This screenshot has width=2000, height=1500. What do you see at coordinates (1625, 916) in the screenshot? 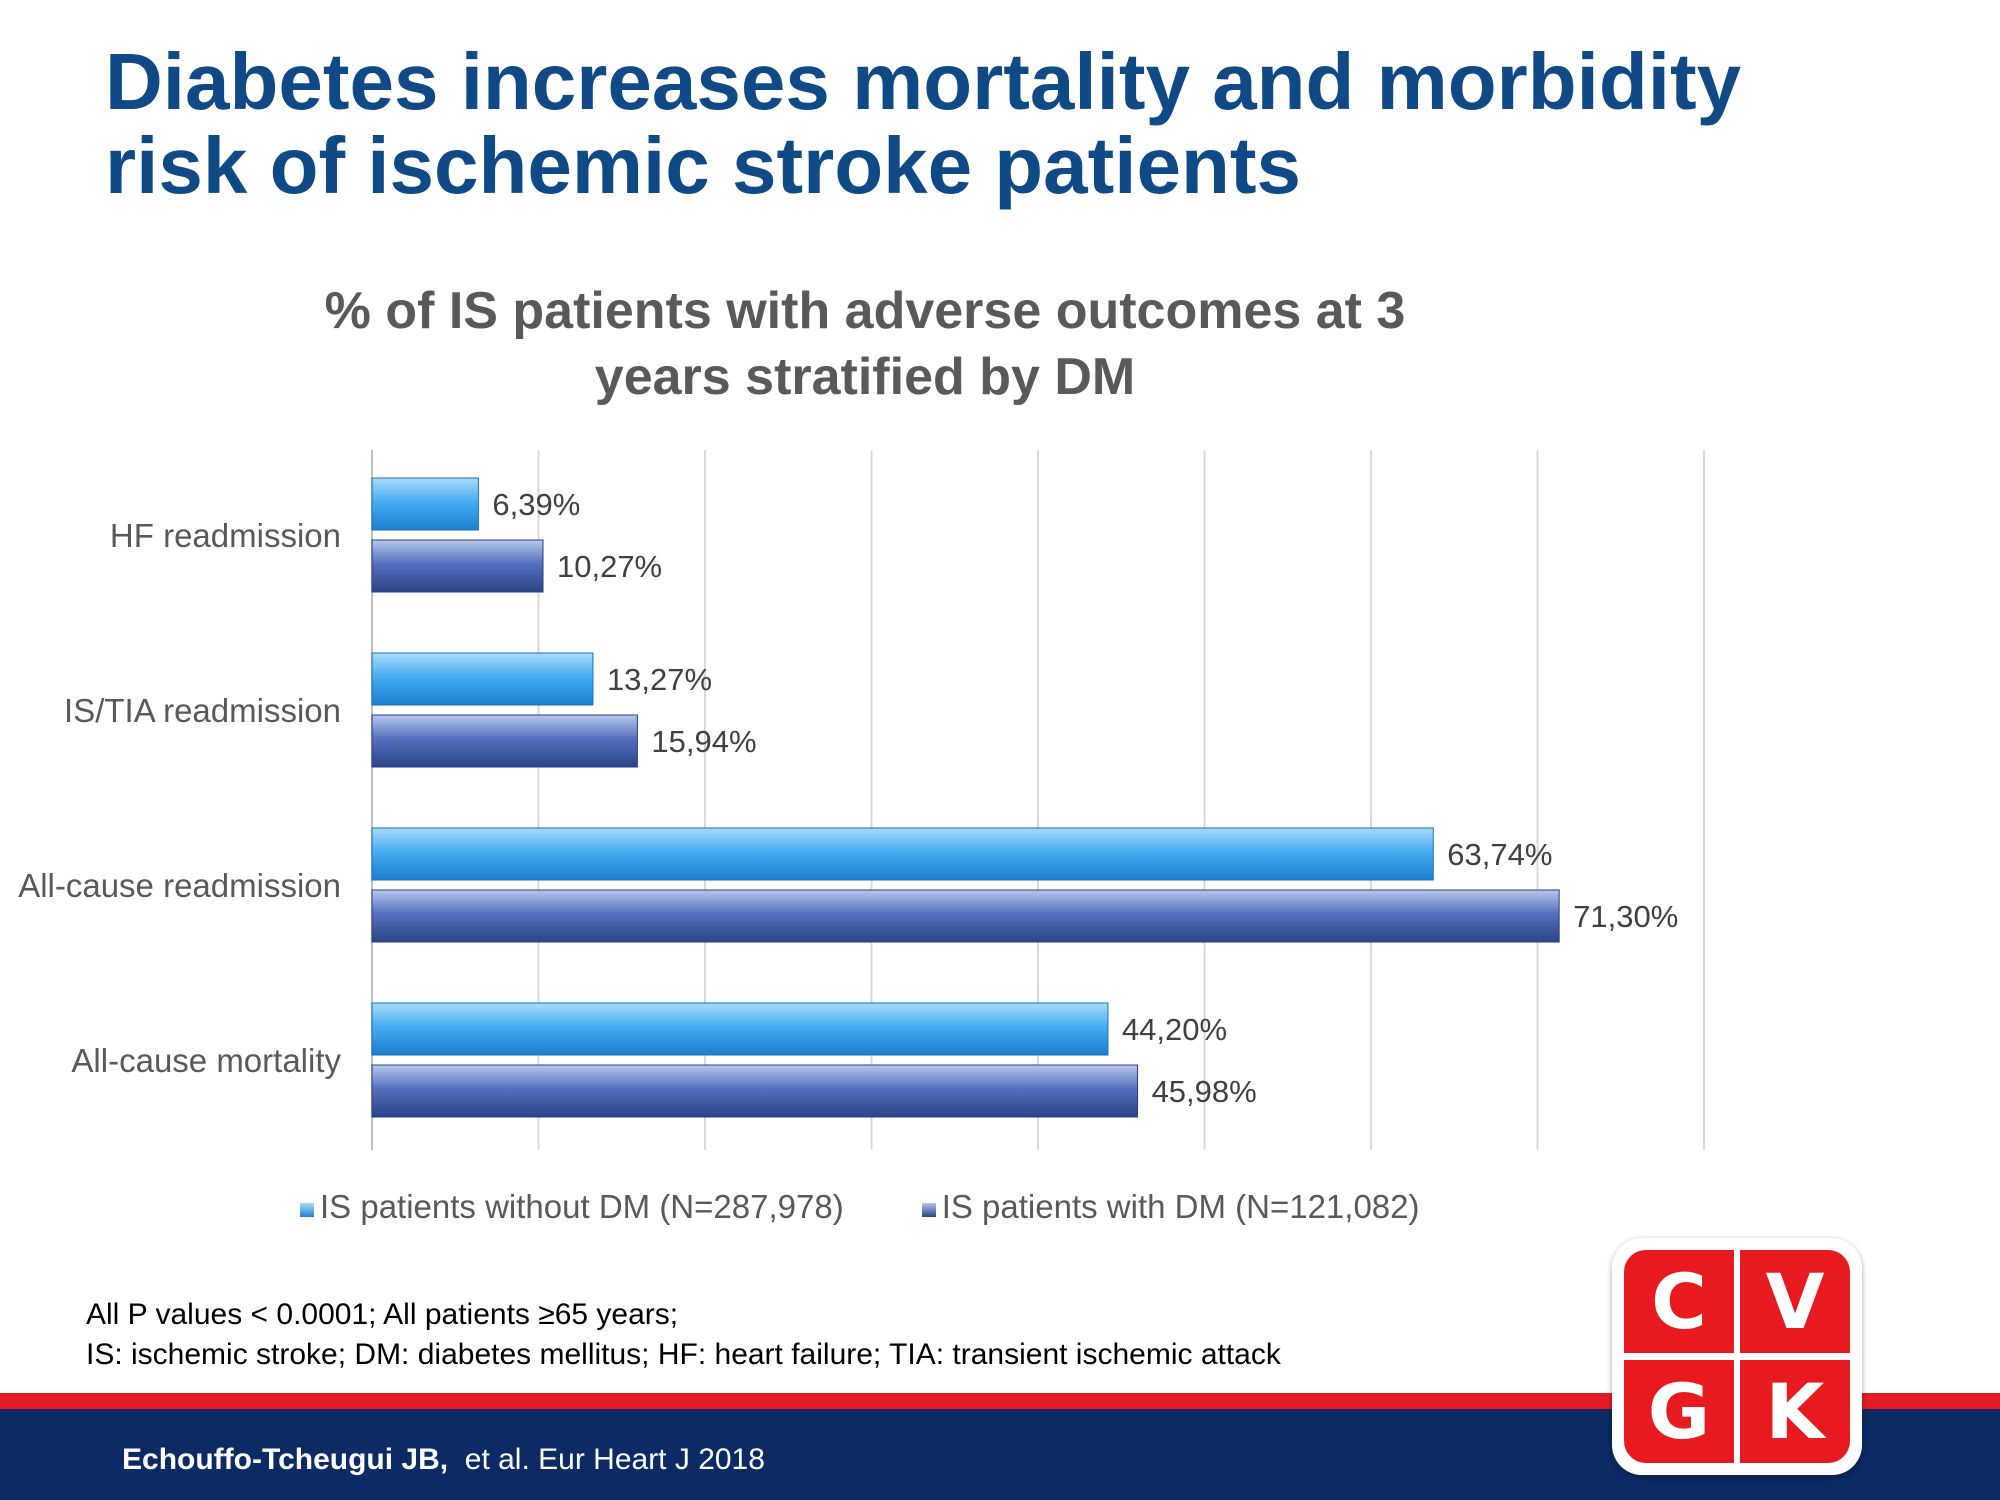
I see `data-label: 71,30%` at bounding box center [1625, 916].